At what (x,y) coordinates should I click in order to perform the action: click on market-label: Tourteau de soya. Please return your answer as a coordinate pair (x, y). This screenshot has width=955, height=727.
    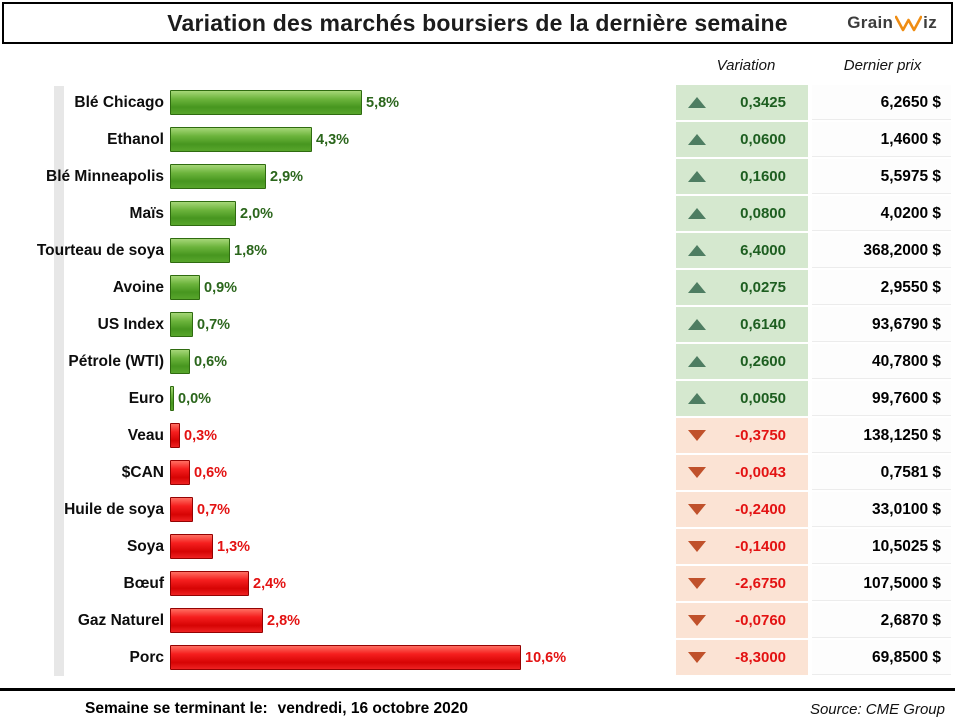
    Looking at the image, I should click on (100, 250).